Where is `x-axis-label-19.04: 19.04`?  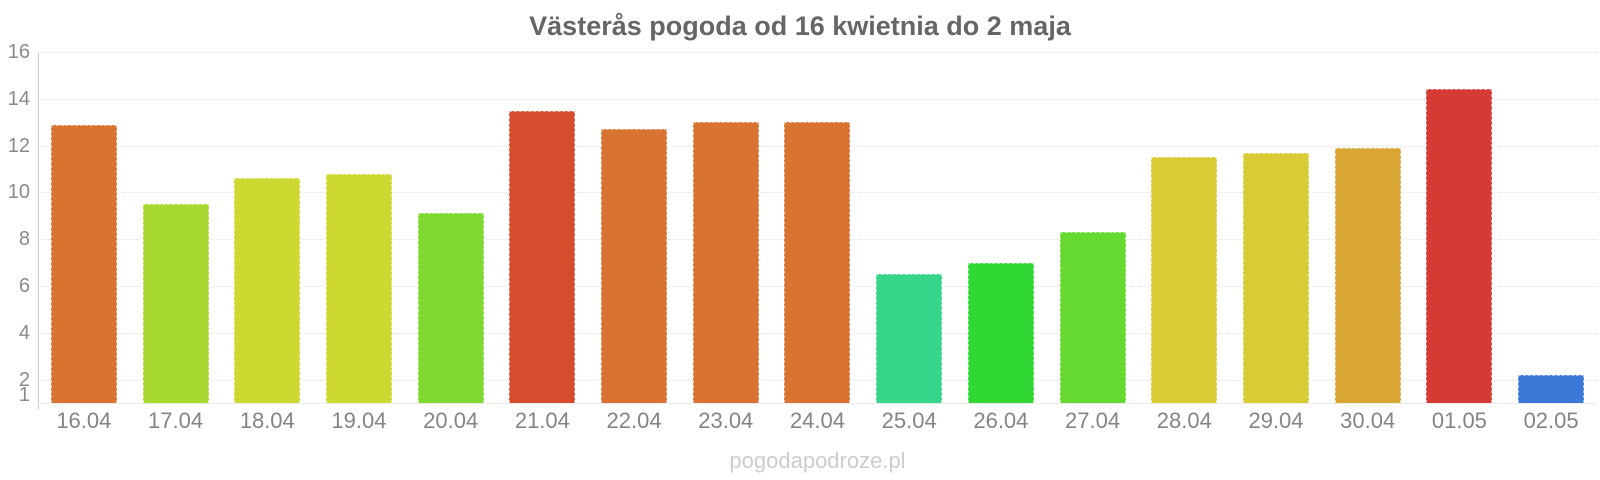 x-axis-label-19.04: 19.04 is located at coordinates (359, 420).